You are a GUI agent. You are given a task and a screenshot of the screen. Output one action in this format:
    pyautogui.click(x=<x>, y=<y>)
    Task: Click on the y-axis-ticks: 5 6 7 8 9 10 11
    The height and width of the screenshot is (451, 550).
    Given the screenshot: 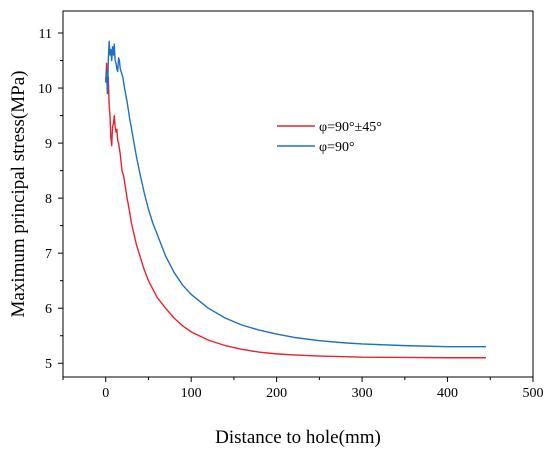 What is the action you would take?
    pyautogui.click(x=50, y=199)
    